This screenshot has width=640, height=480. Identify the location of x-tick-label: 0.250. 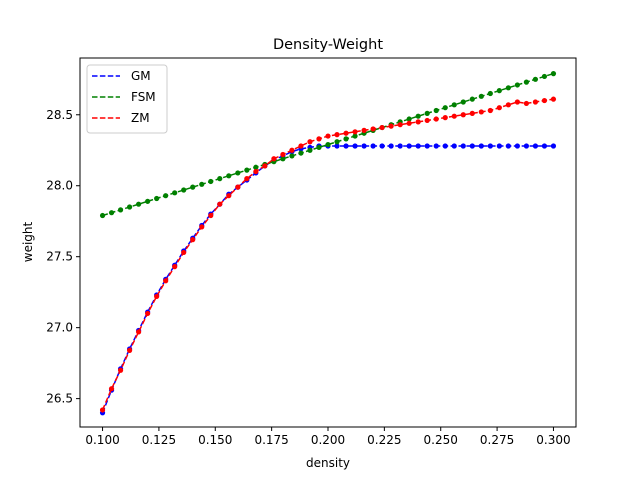
(441, 440).